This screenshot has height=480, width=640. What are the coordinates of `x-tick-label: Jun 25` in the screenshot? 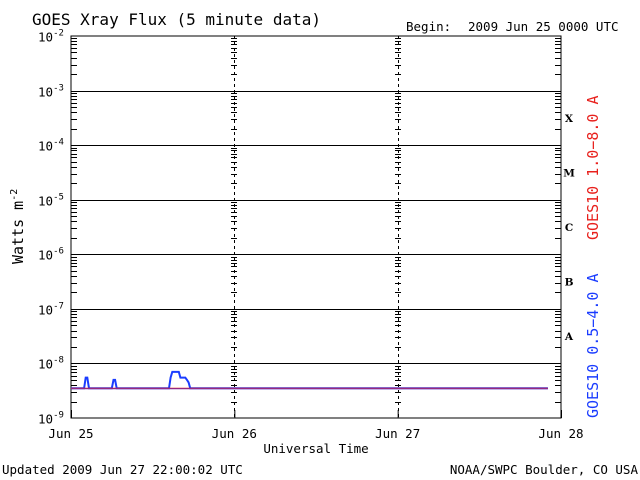 It's located at (70, 433).